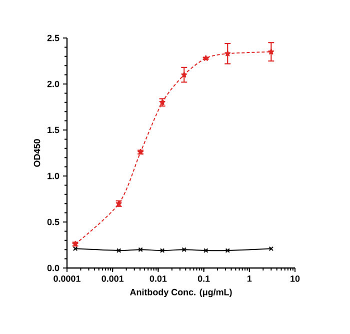  I want to click on x-tick-label: 0.1, so click(204, 279).